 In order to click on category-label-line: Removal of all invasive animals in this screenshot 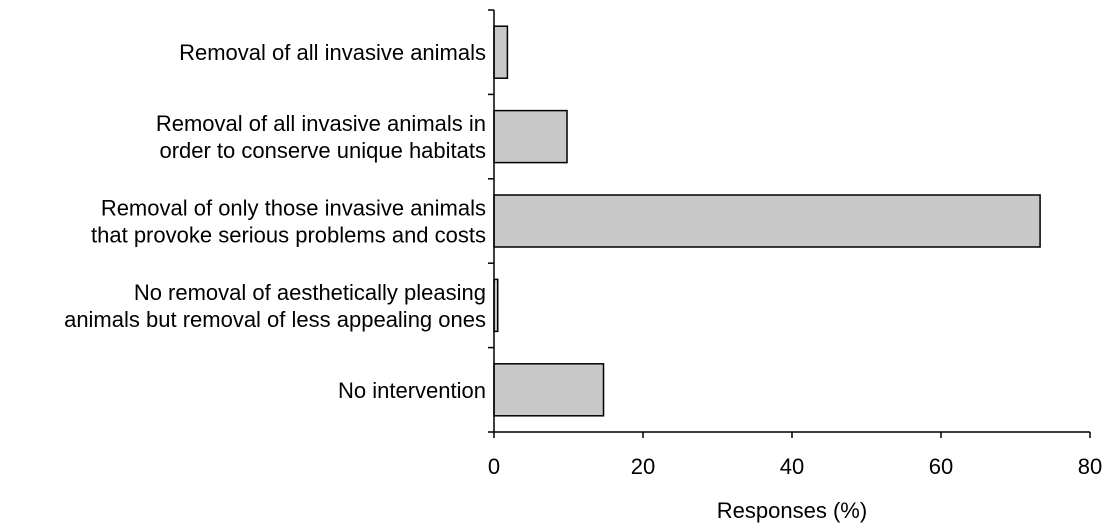, I will do `click(332, 52)`.